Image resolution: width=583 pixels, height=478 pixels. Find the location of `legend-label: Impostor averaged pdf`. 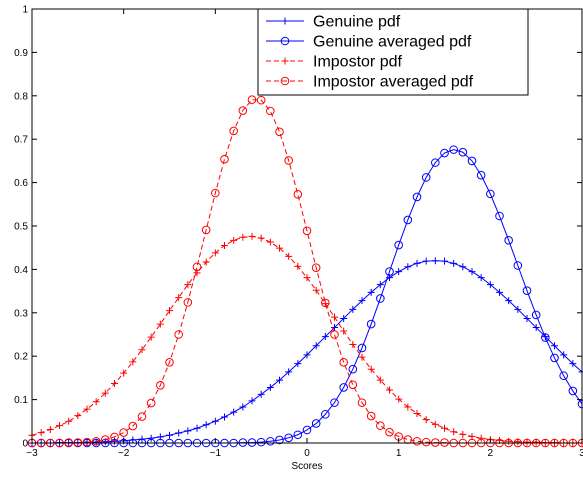

legend-label: Impostor averaged pdf is located at coordinates (393, 82).